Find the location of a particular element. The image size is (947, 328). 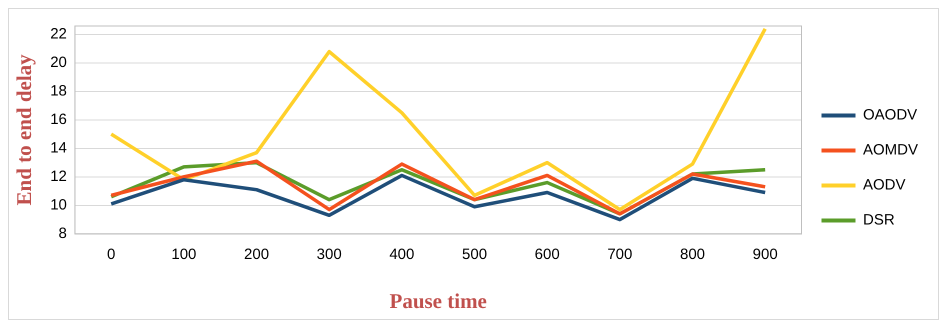

y-tick-label: 8 is located at coordinates (62, 233).